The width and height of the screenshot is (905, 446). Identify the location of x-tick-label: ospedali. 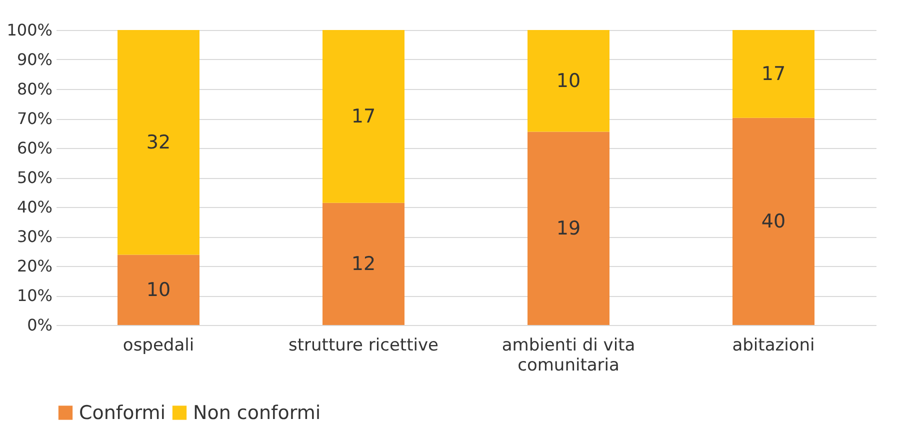
(158, 346).